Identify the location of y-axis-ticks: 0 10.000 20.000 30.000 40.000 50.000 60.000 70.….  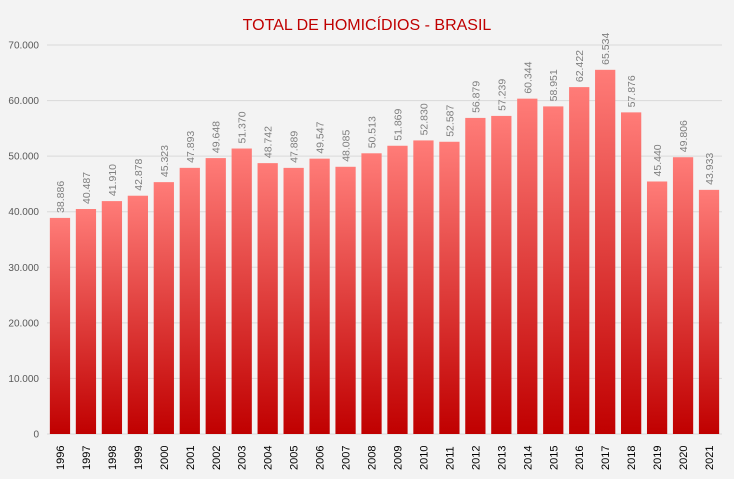
(23, 241).